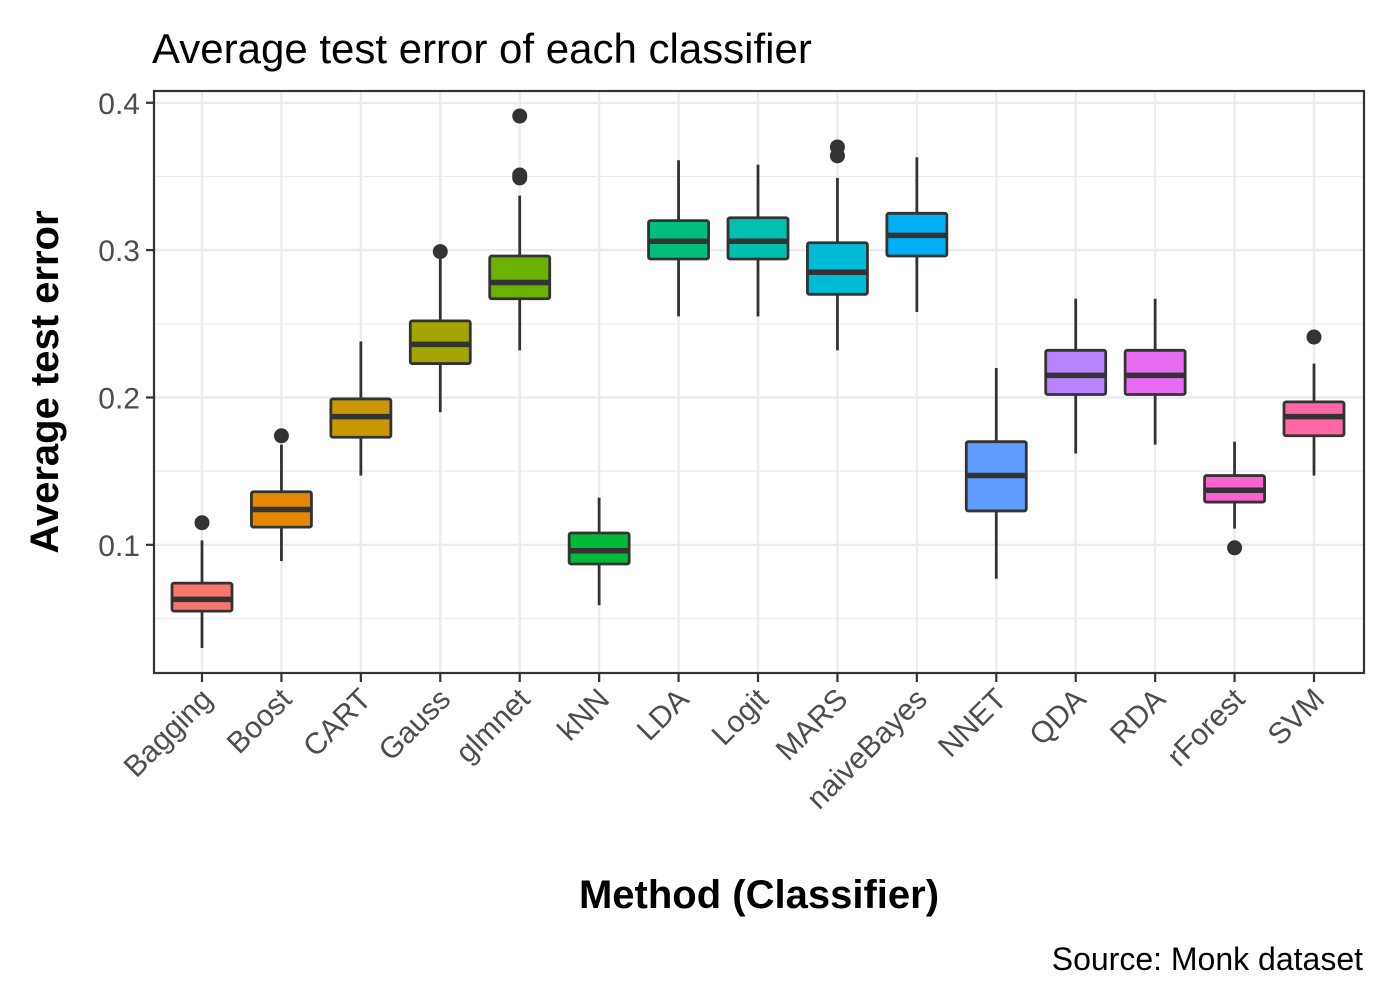 The height and width of the screenshot is (1003, 1387). Describe the element at coordinates (741, 717) in the screenshot. I see `x-tick-label: Logit` at that location.